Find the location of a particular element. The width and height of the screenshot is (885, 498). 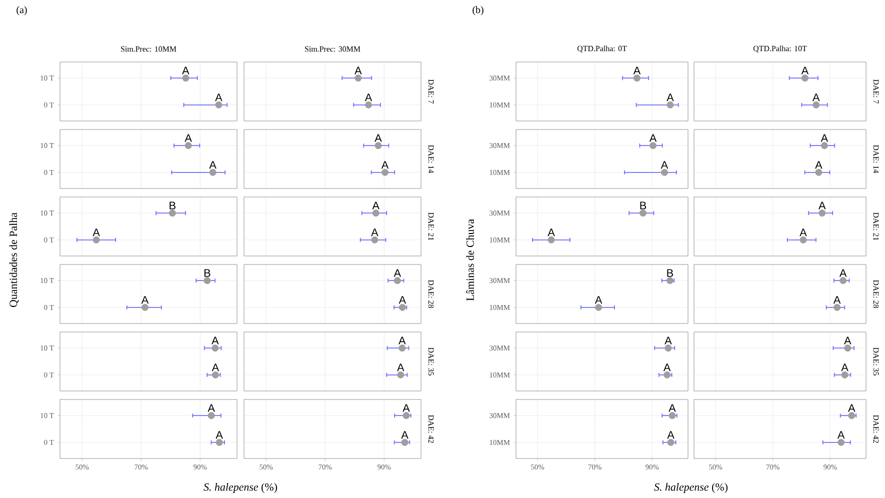

text: (b) is located at coordinates (478, 11).